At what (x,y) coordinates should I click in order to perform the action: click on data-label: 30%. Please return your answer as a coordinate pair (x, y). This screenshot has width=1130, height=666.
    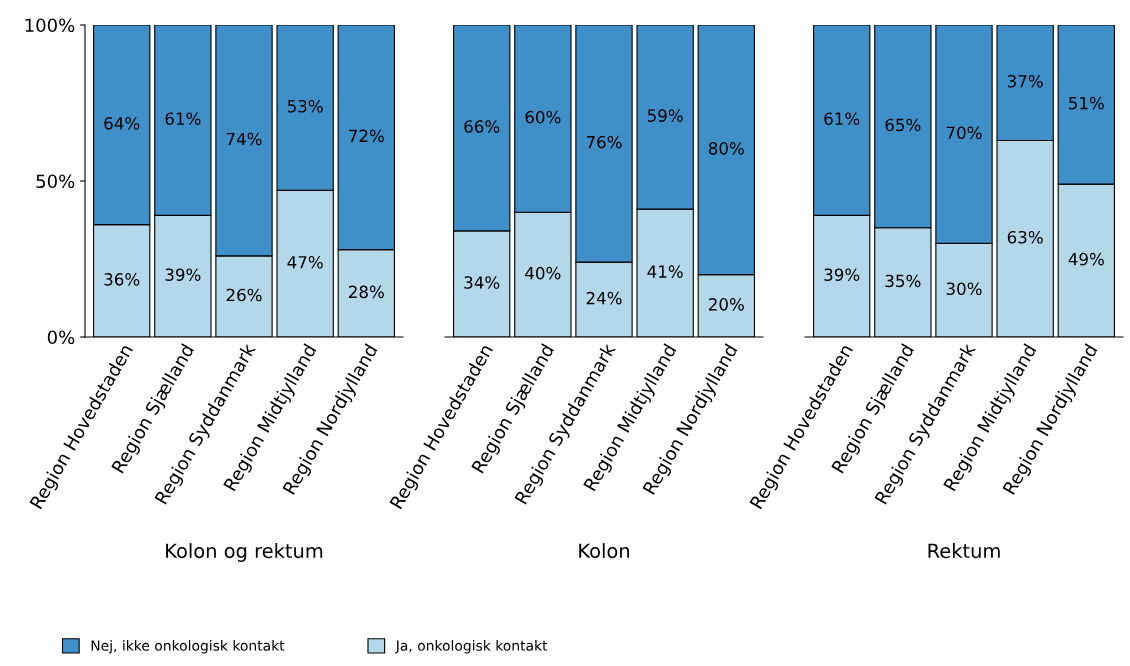
    Looking at the image, I should click on (964, 289).